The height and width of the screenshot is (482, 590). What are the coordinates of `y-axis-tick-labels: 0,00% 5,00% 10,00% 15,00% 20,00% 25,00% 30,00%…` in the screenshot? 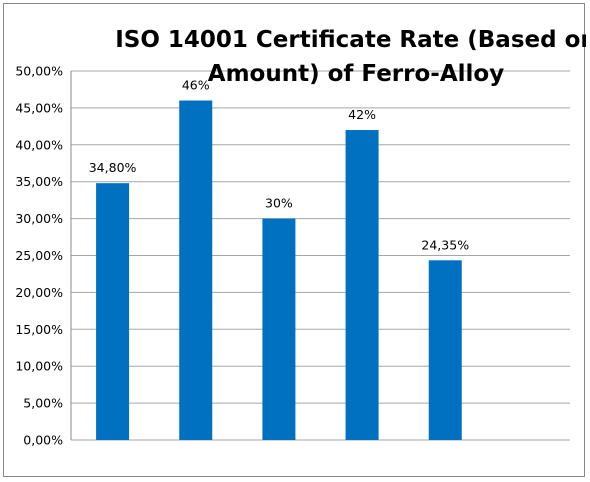 It's located at (39, 256).